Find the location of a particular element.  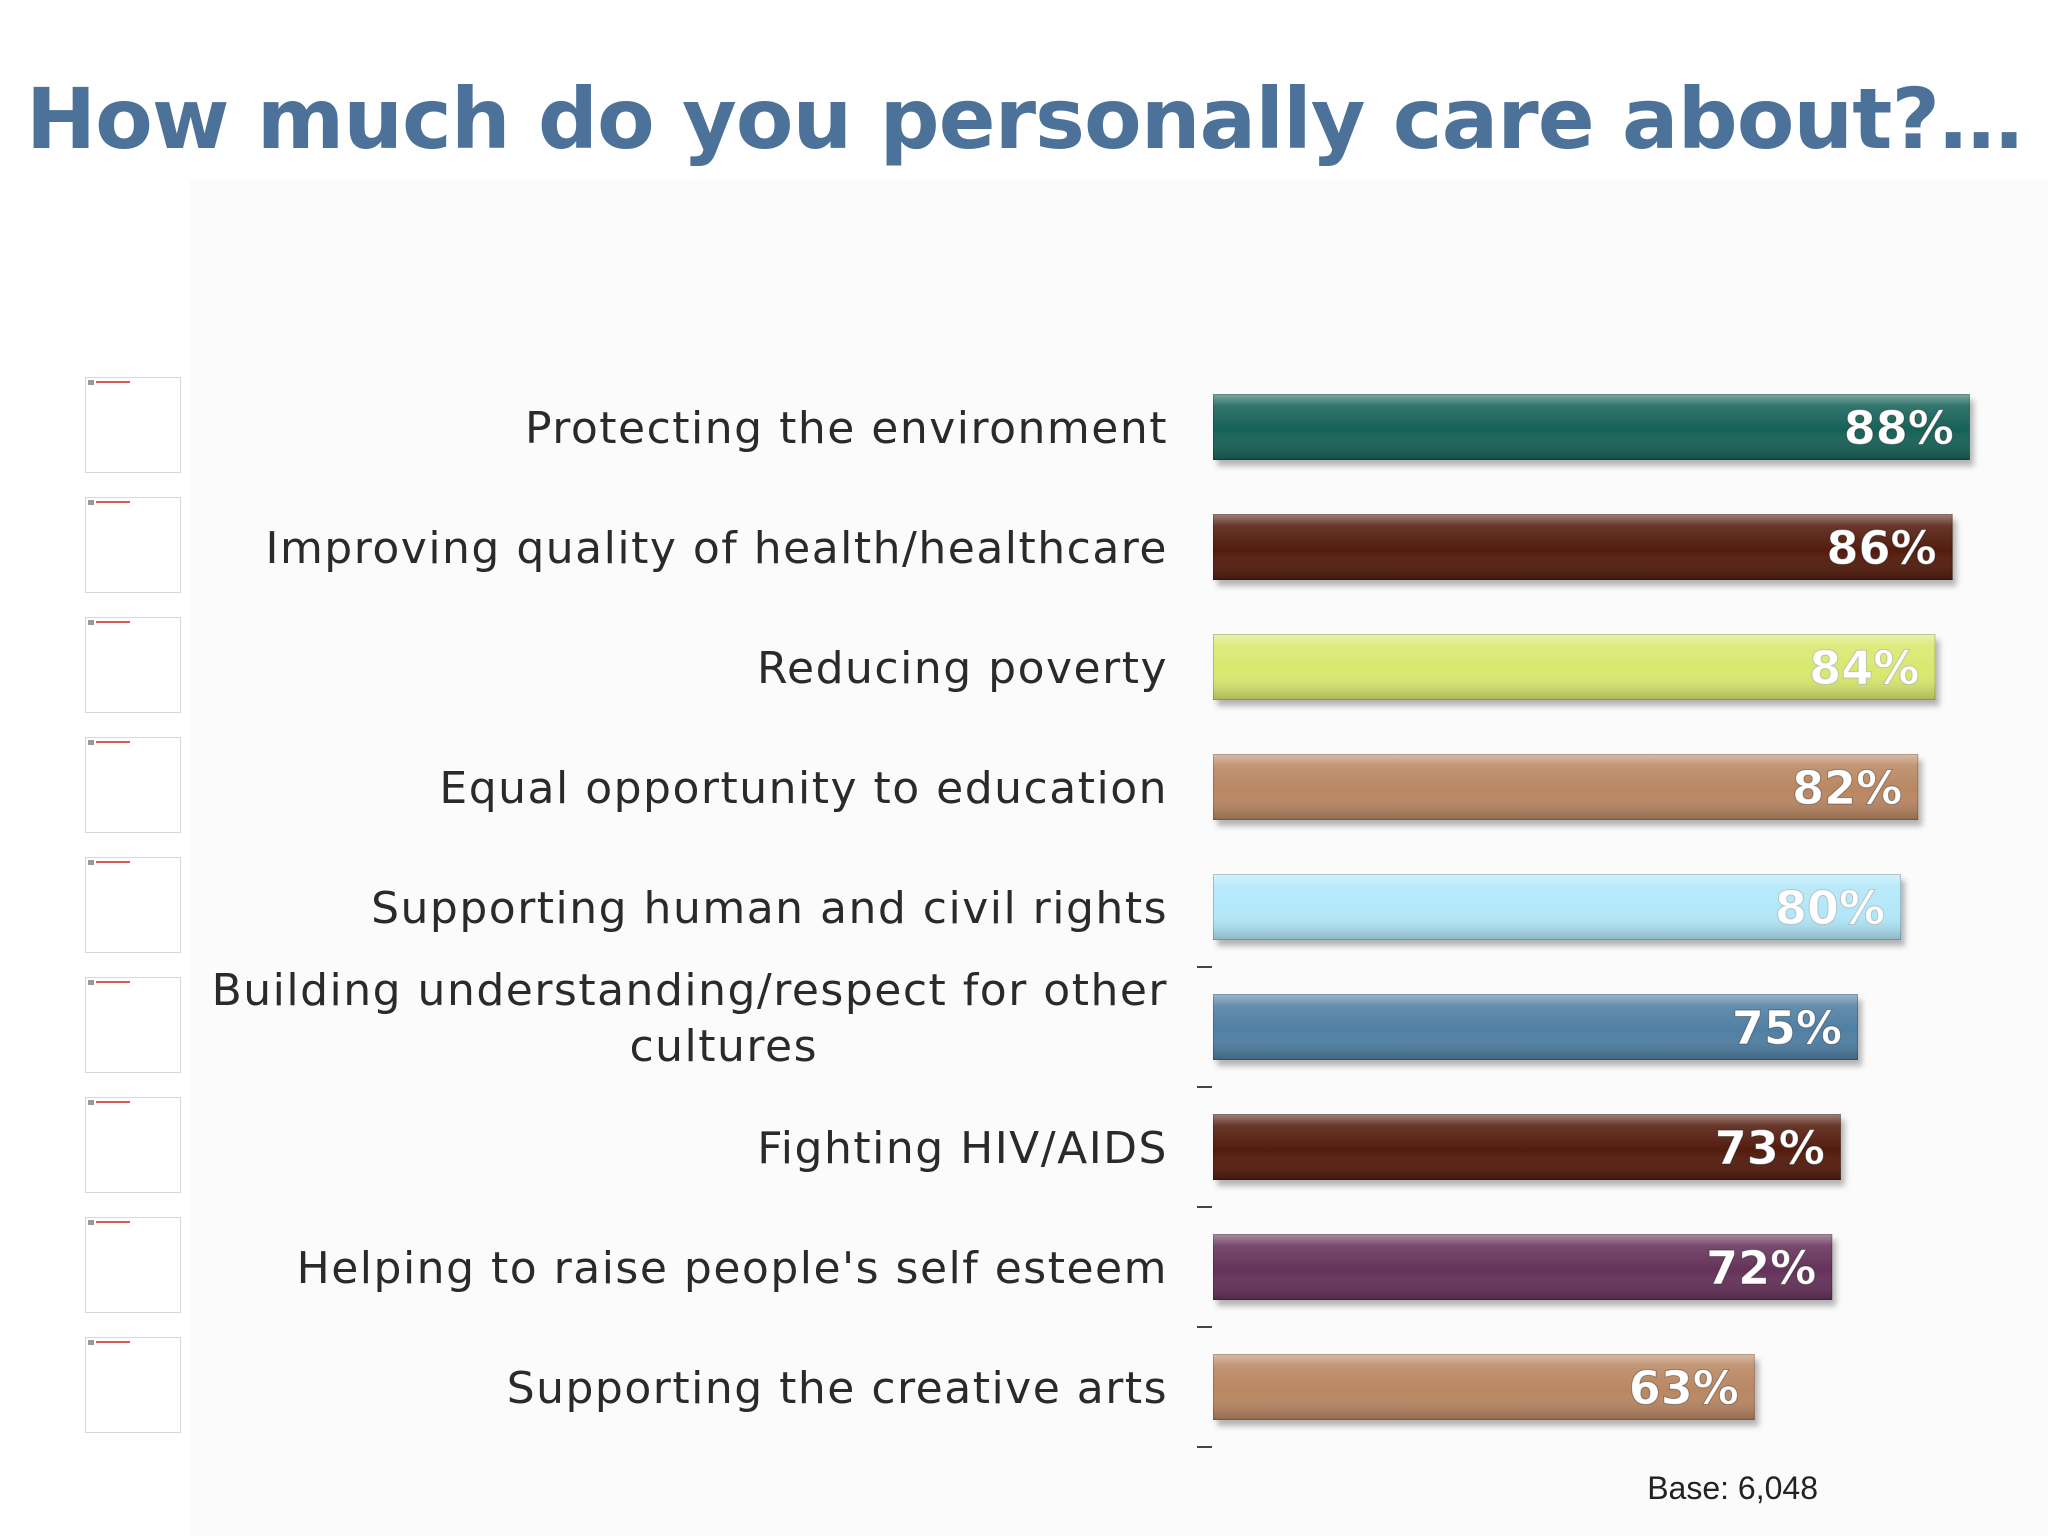

bar: 82% is located at coordinates (1566, 787).